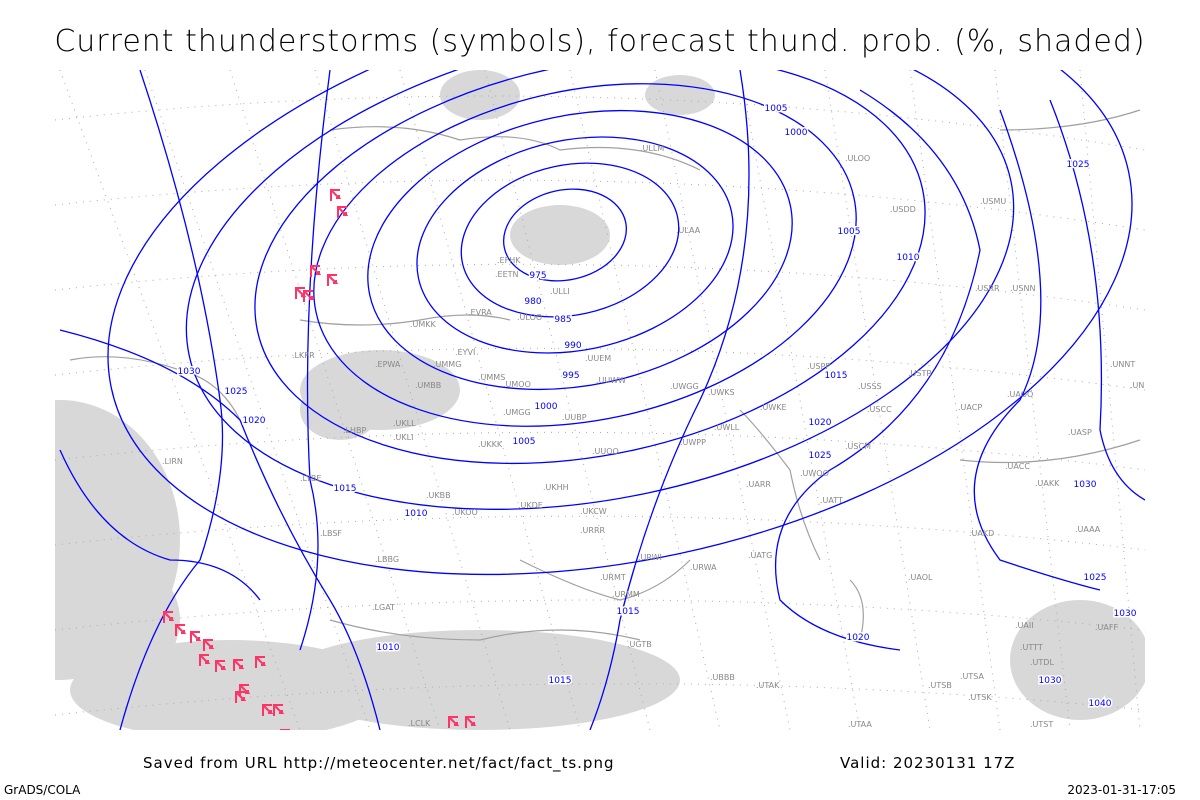  What do you see at coordinates (722, 677) in the screenshot?
I see `station-label: .UBBB` at bounding box center [722, 677].